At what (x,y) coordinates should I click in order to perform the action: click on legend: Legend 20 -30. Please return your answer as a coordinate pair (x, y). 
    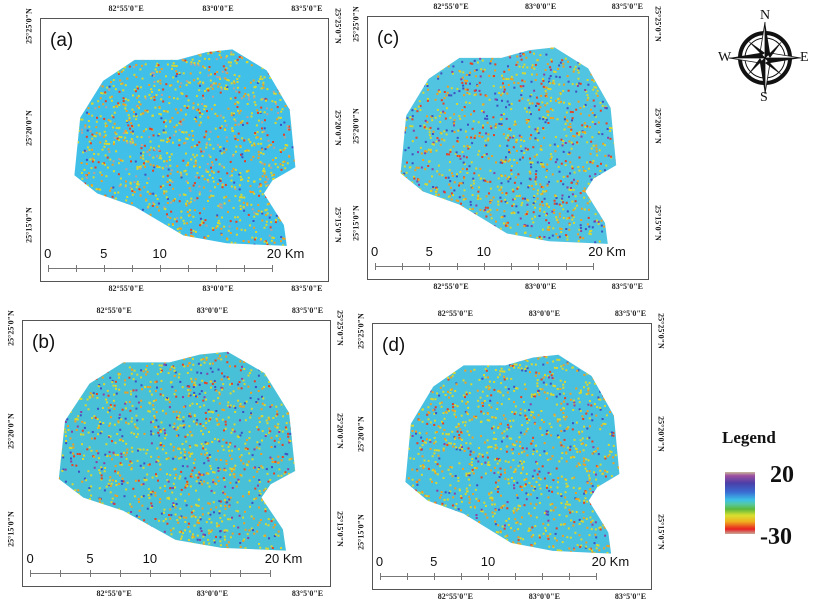
    Looking at the image, I should click on (770, 498).